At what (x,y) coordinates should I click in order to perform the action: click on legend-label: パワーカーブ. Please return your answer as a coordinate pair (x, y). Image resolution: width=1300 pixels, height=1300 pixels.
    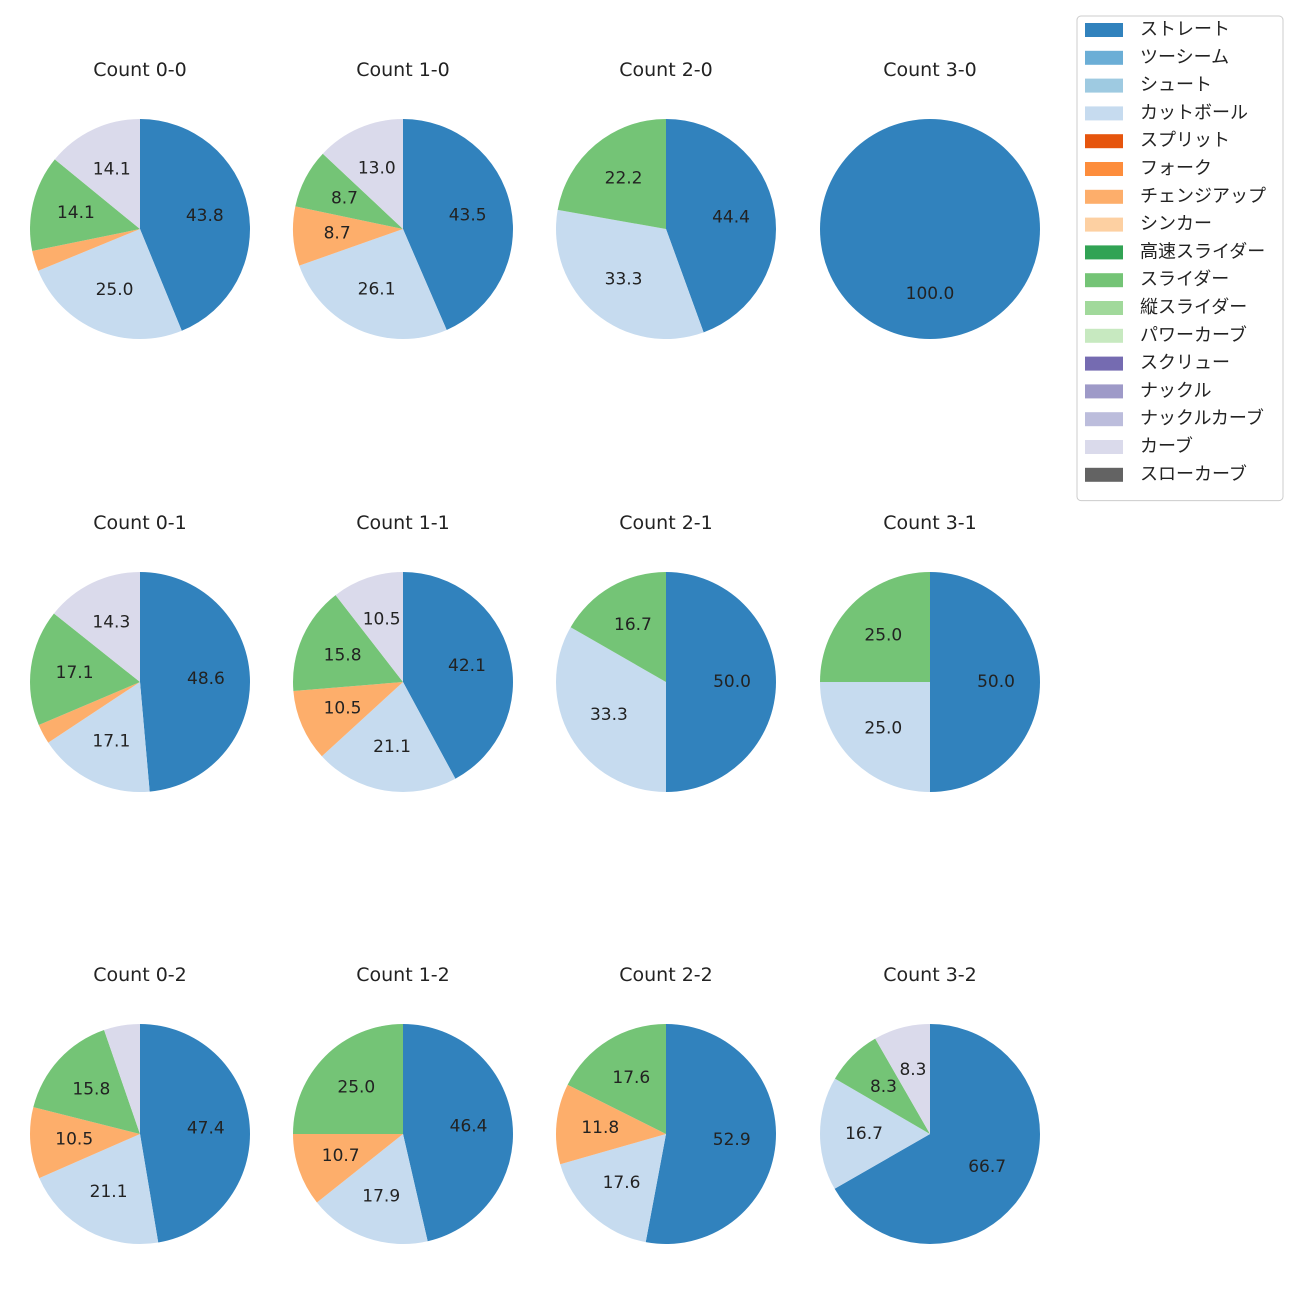
    Looking at the image, I should click on (1193, 335).